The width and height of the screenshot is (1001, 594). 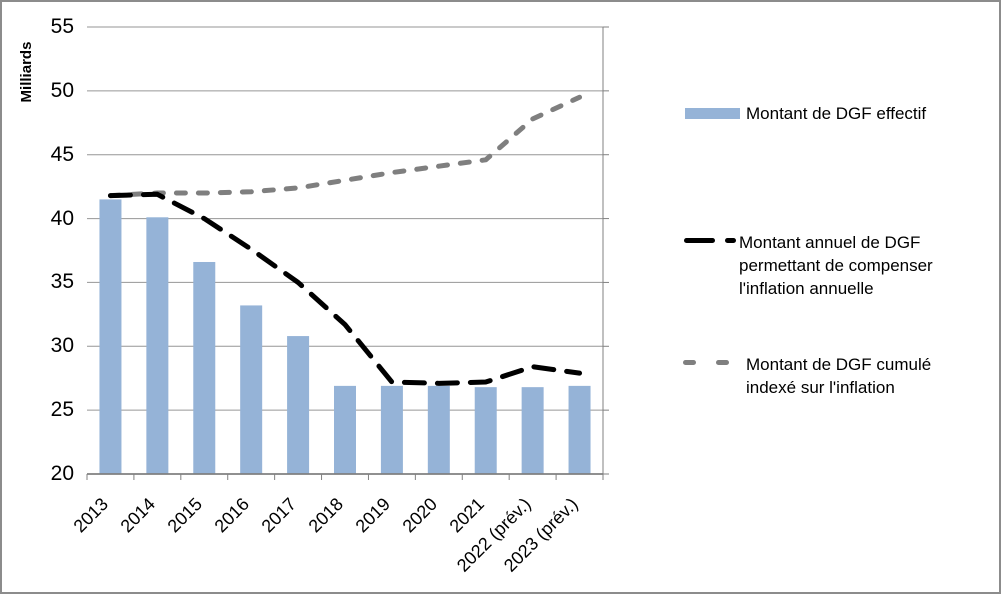 I want to click on legend-bar-swatch-icon, so click(x=712, y=113).